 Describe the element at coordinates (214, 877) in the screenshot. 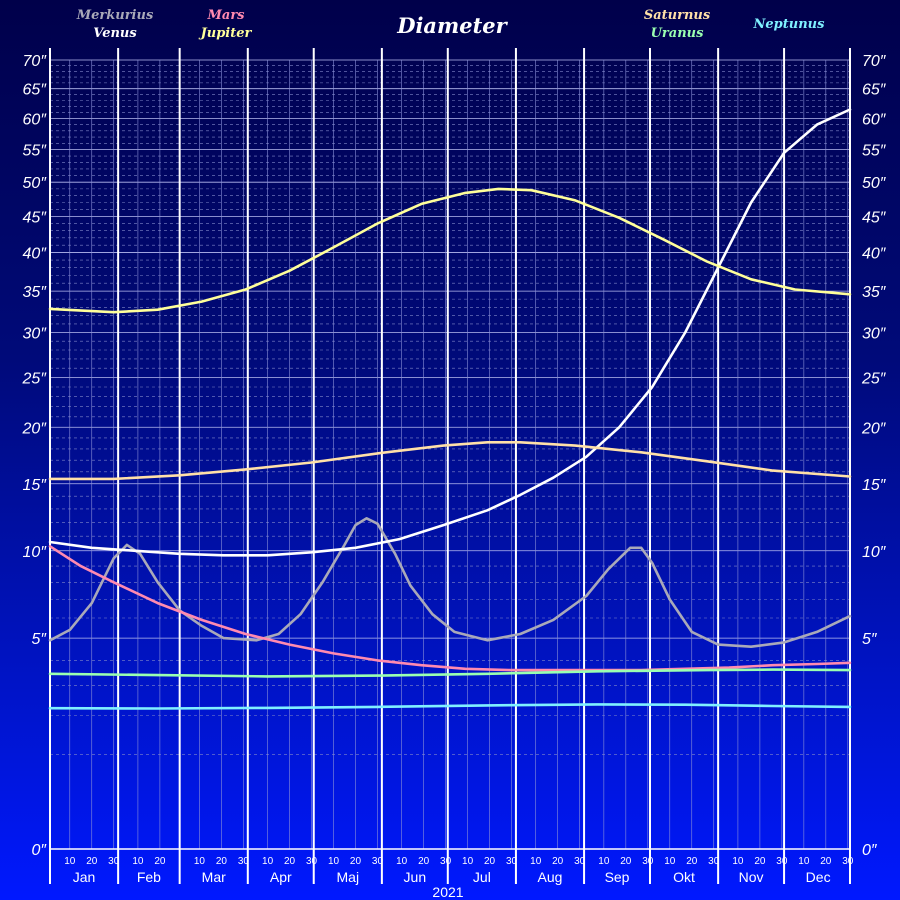

I see `month-label: Mar` at that location.